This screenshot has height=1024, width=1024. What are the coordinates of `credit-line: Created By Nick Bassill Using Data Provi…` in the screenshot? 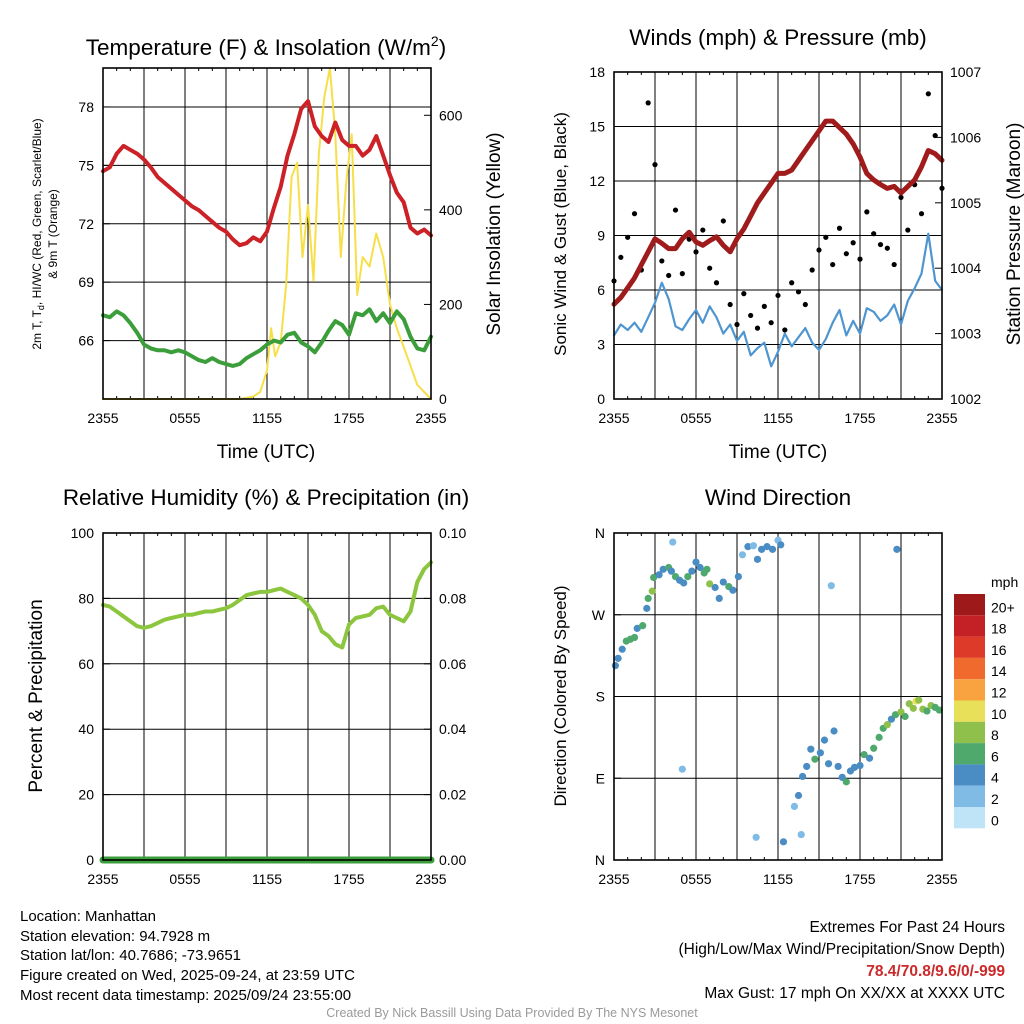 It's located at (512, 1013).